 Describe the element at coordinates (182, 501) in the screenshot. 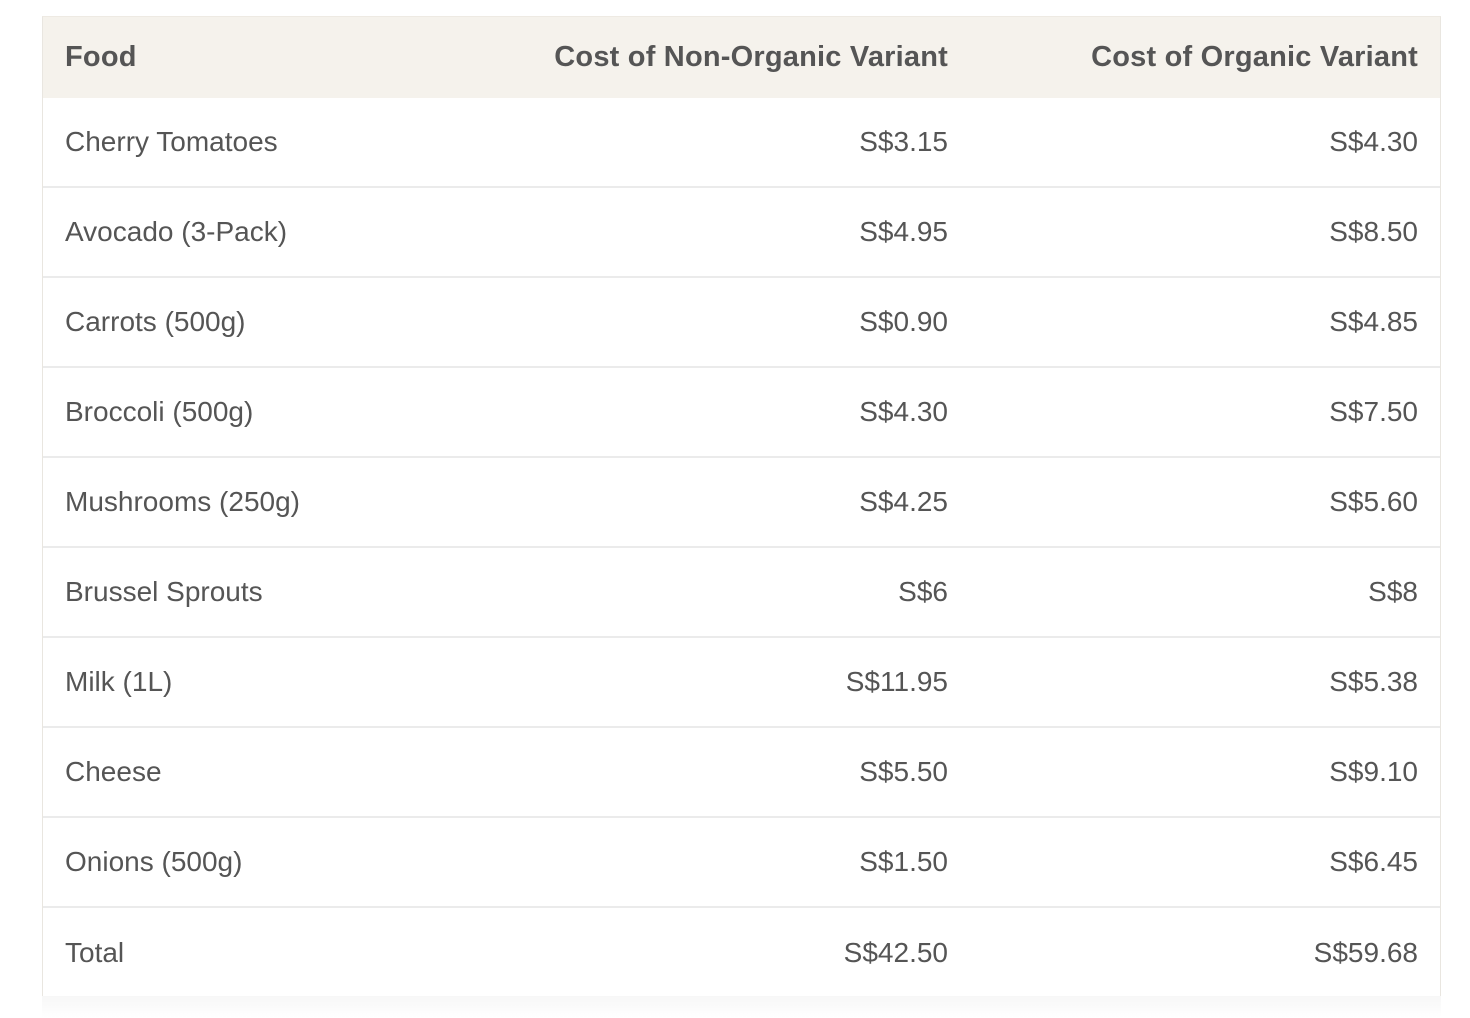

I see `food-cell: Mushrooms (250g)` at that location.